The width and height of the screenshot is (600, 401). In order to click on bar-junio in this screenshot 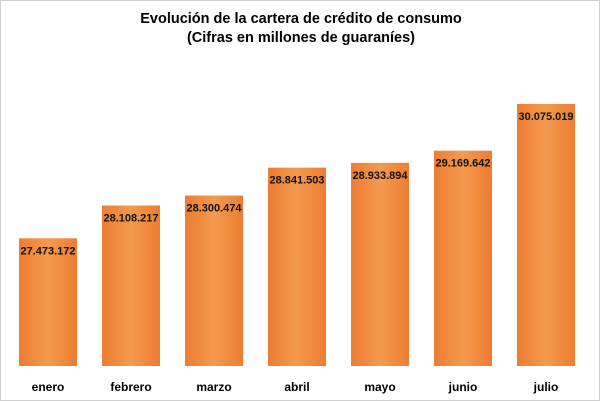, I will do `click(463, 258)`.